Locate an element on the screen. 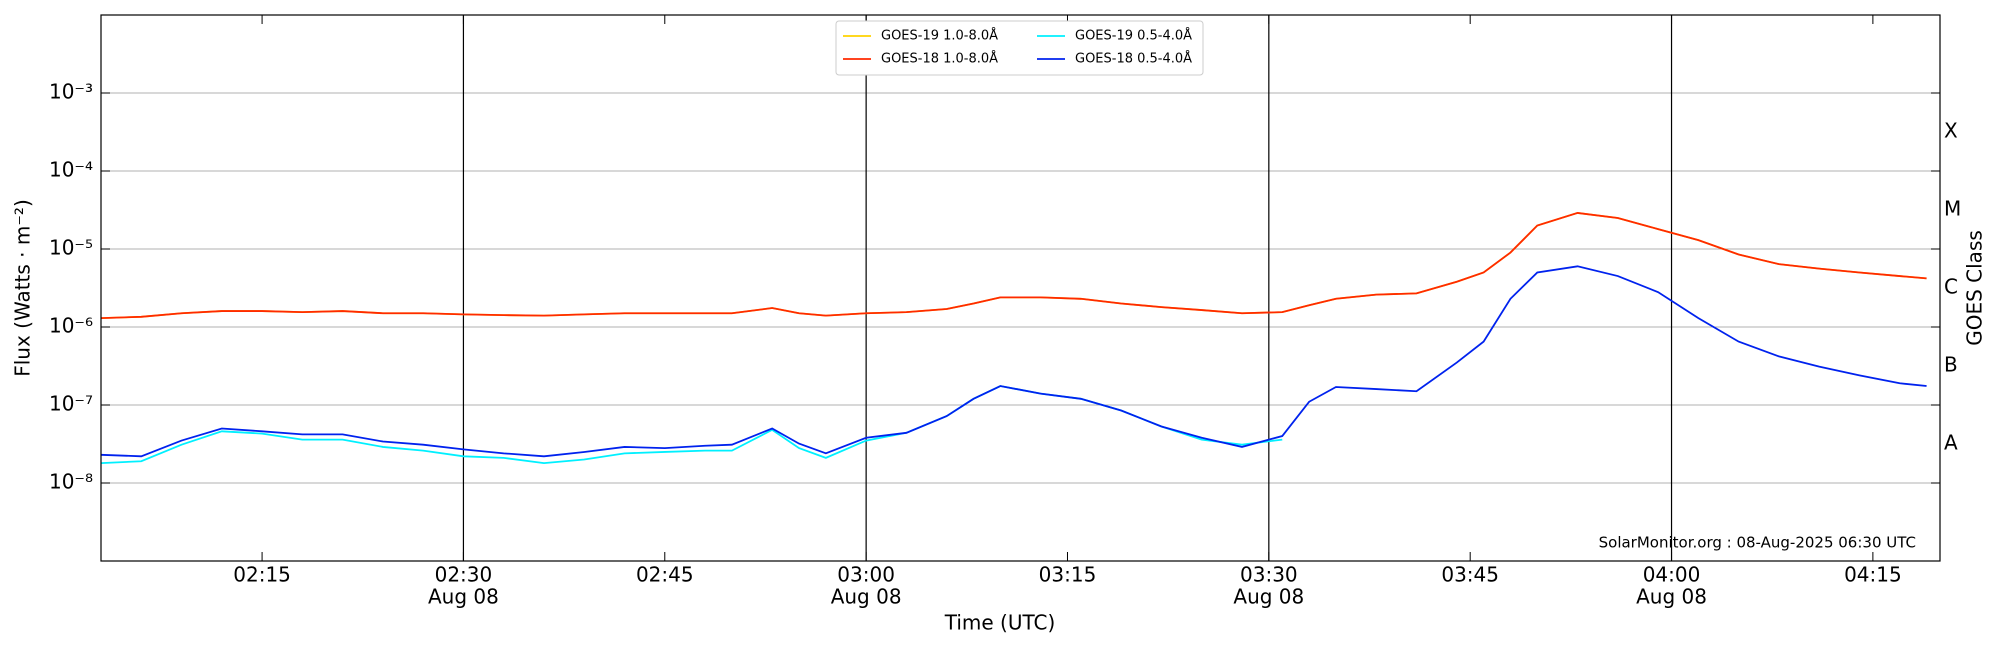 The width and height of the screenshot is (2000, 650). y2-tick-label: M is located at coordinates (1952, 209).